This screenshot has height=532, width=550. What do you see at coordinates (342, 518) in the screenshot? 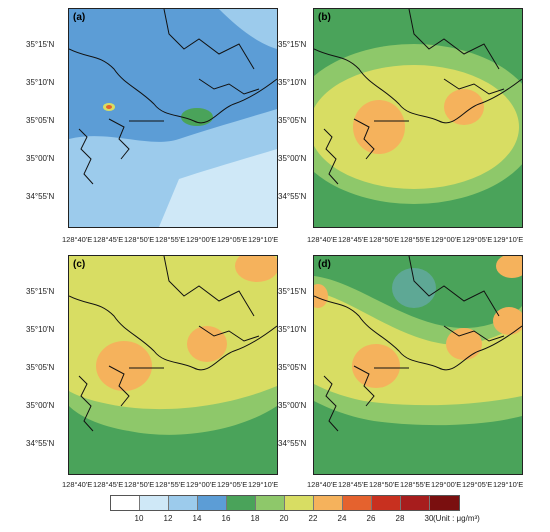
I see `colorbar-tick-label: 24` at bounding box center [342, 518].